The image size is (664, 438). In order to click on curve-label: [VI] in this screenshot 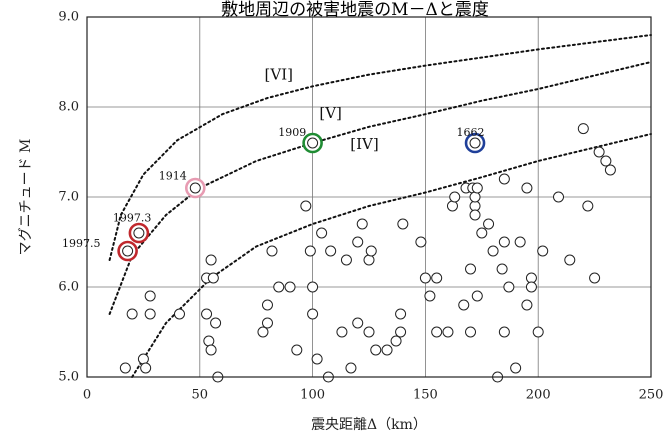, I will do `click(279, 75)`.